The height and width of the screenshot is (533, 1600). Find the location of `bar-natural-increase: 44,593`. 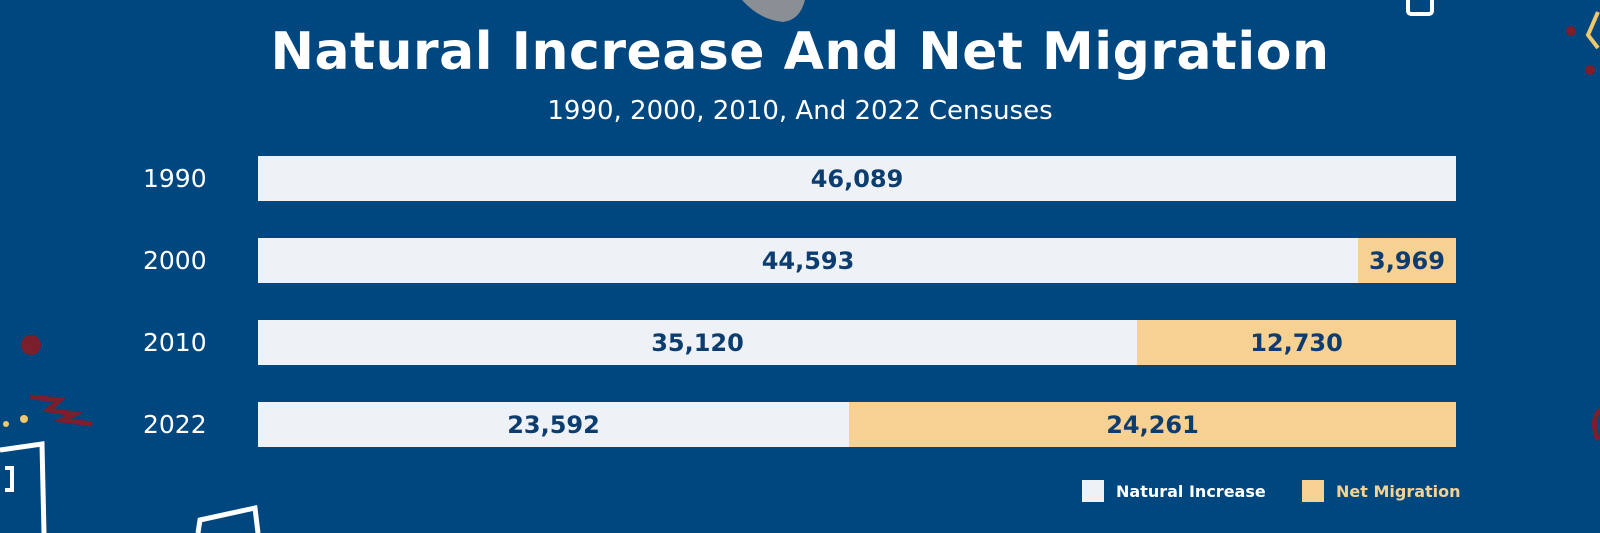

bar-natural-increase: 44,593 is located at coordinates (808, 260).